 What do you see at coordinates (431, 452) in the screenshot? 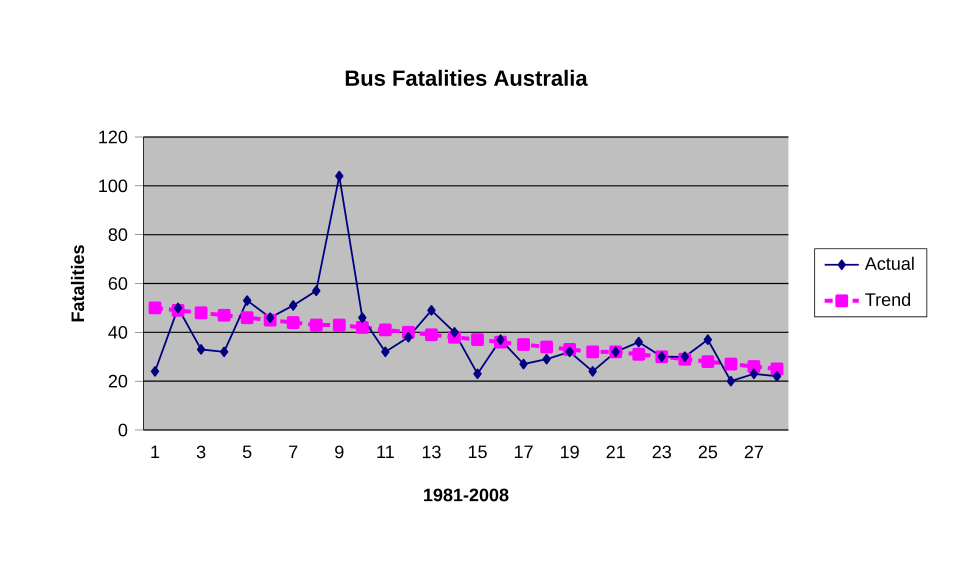
I see `x-tick-label: 13` at bounding box center [431, 452].